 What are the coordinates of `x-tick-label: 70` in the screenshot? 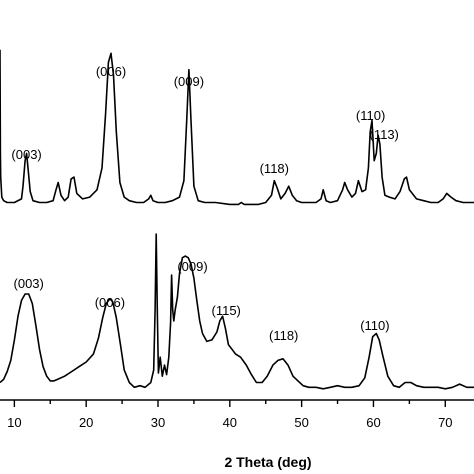 It's located at (445, 422).